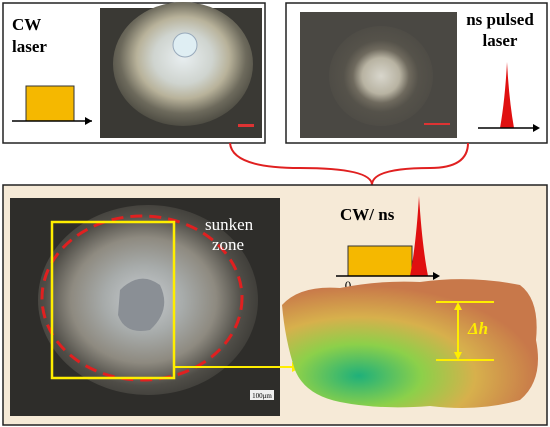 The height and width of the screenshot is (427, 550). What do you see at coordinates (410, 343) in the screenshot?
I see `surface` at bounding box center [410, 343].